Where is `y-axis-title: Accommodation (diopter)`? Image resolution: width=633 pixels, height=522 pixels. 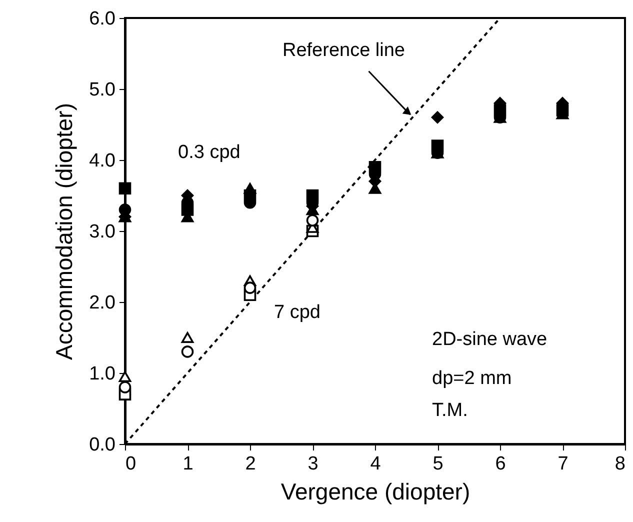 y-axis-title: Accommodation (diopter) is located at coordinates (64, 231).